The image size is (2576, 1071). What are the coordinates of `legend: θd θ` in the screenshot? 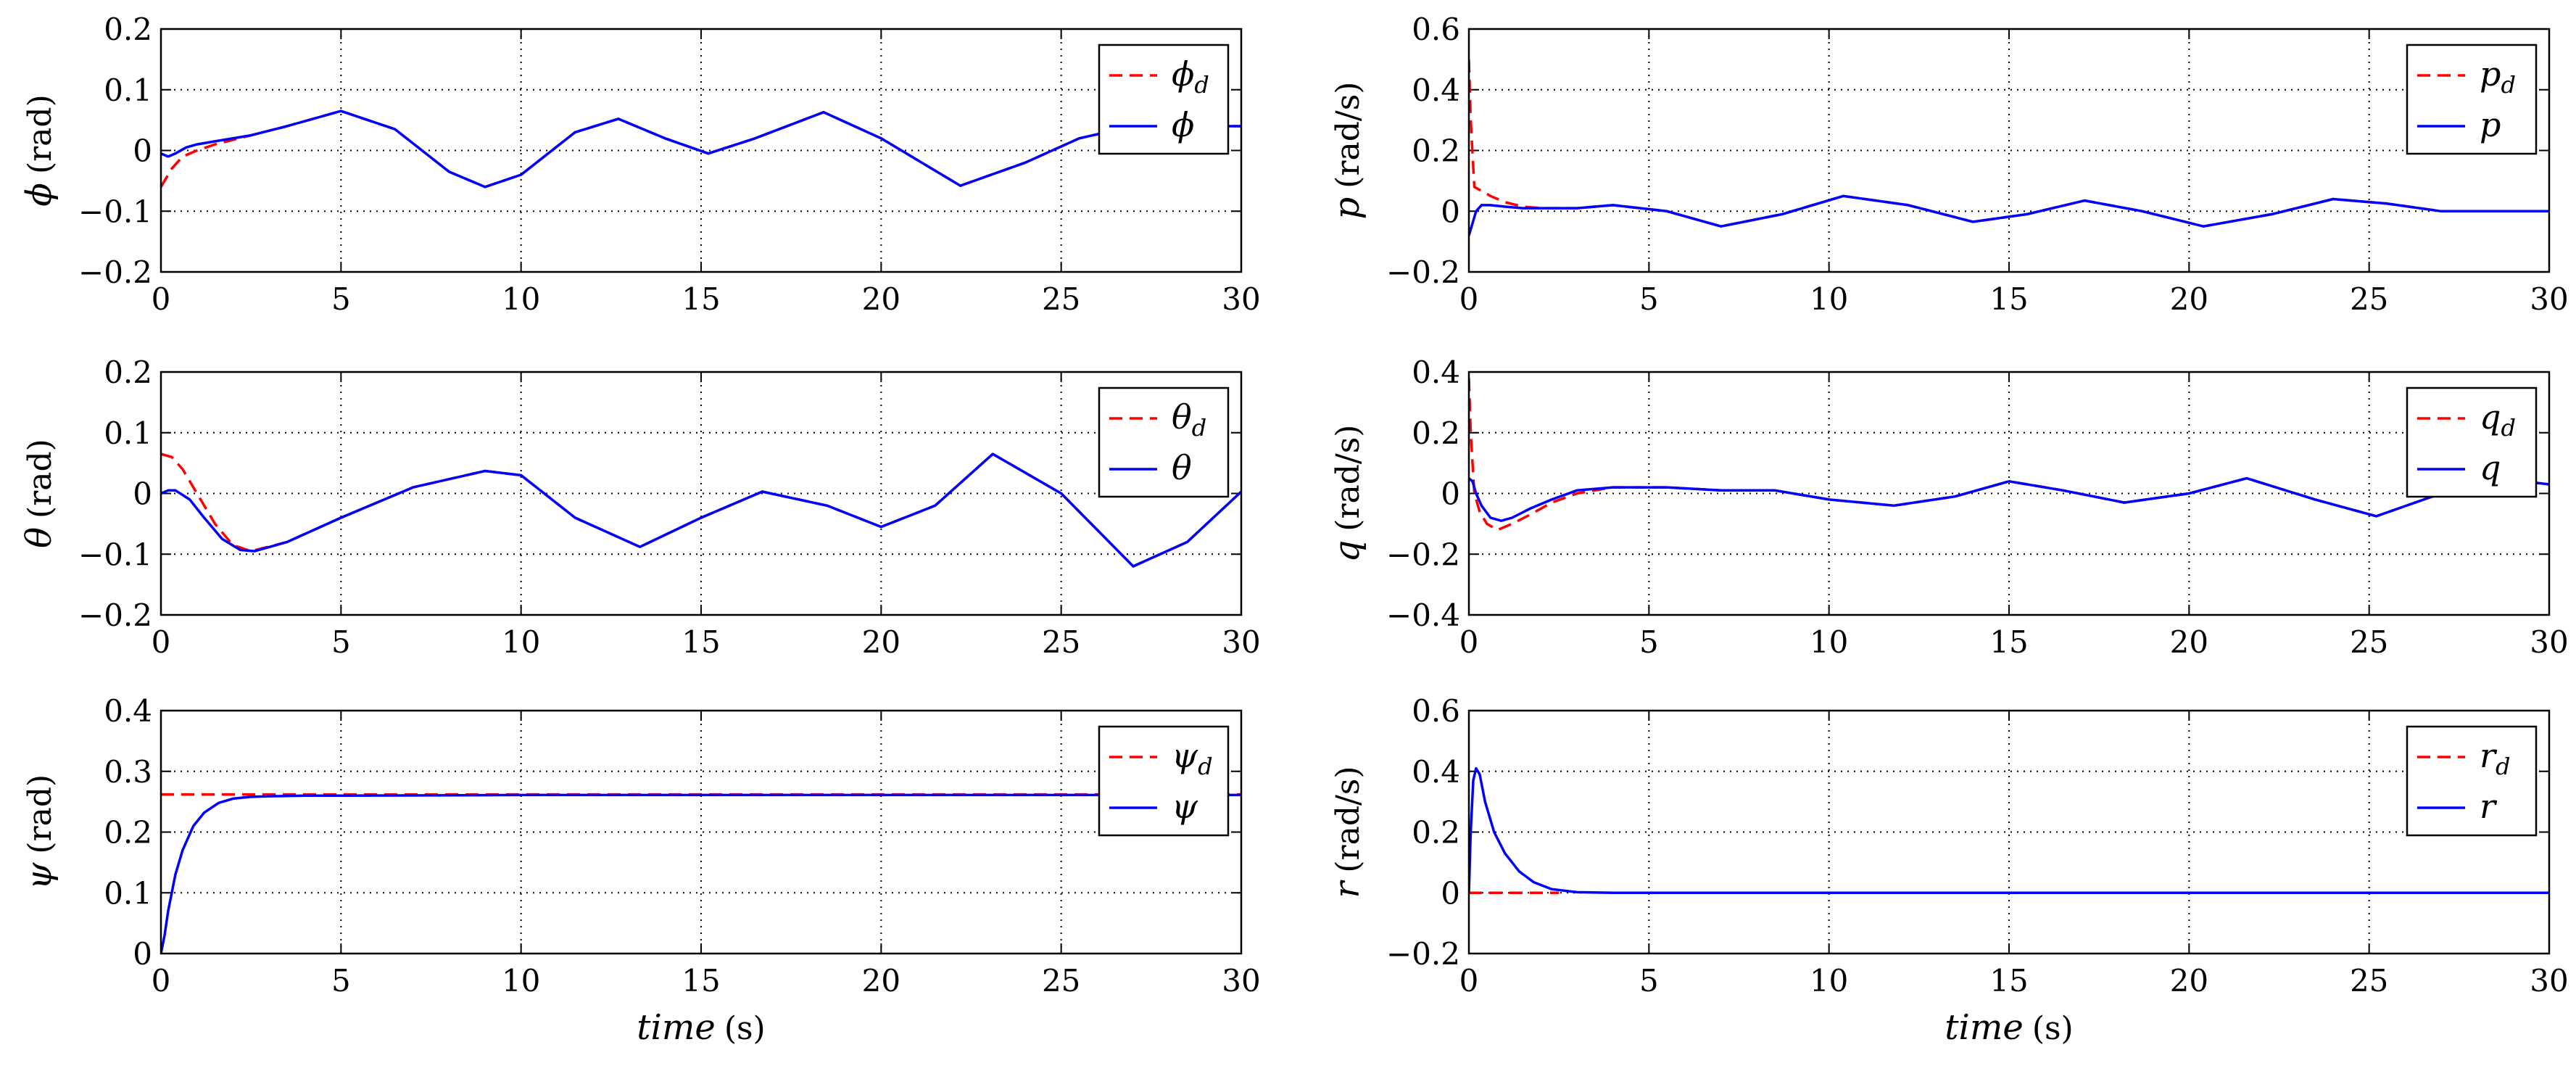 It's located at (1164, 442).